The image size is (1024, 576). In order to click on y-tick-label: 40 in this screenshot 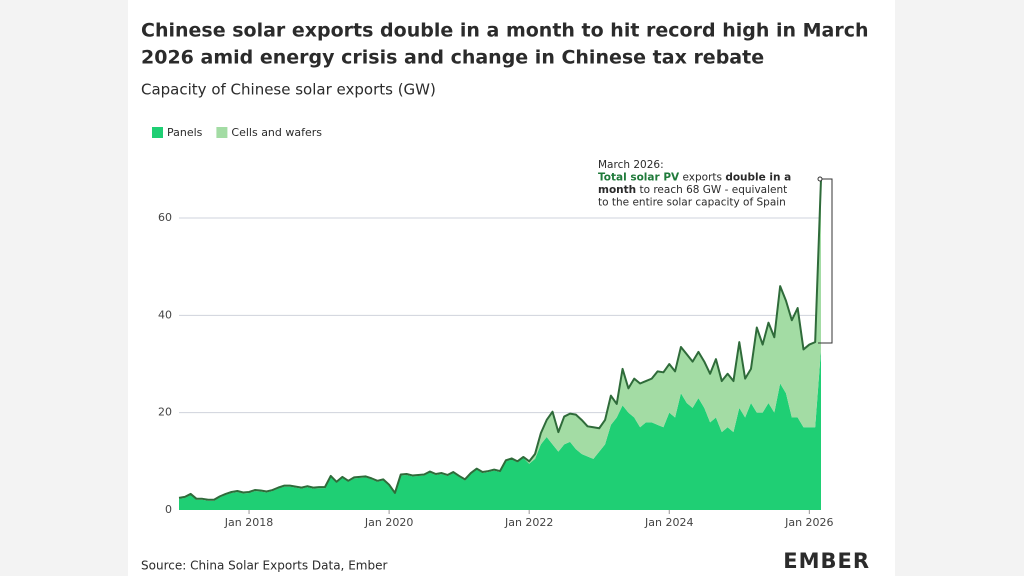, I will do `click(165, 314)`.